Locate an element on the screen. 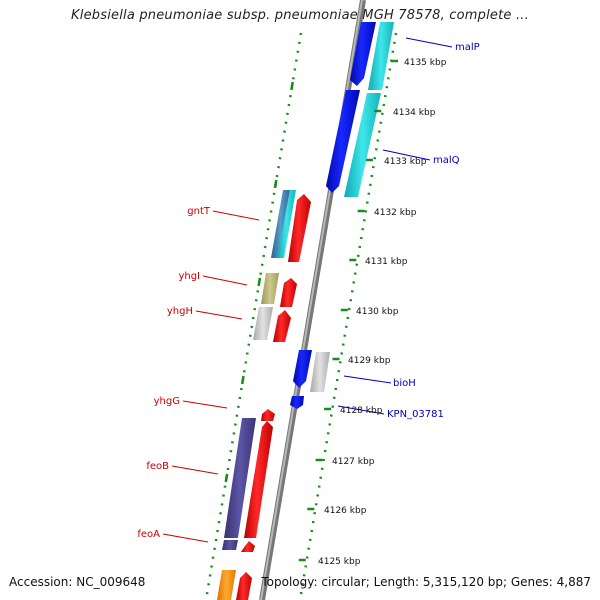 The width and height of the screenshot is (600, 600). scale-label-4127: 4127 kbp is located at coordinates (353, 462).